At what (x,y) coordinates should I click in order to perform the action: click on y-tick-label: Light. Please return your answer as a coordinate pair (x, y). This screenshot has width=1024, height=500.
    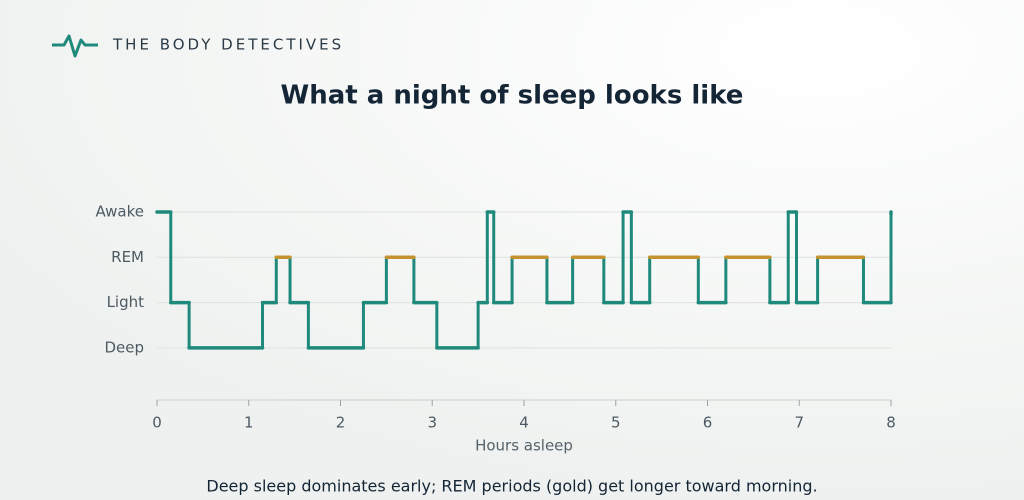
    Looking at the image, I should click on (126, 302).